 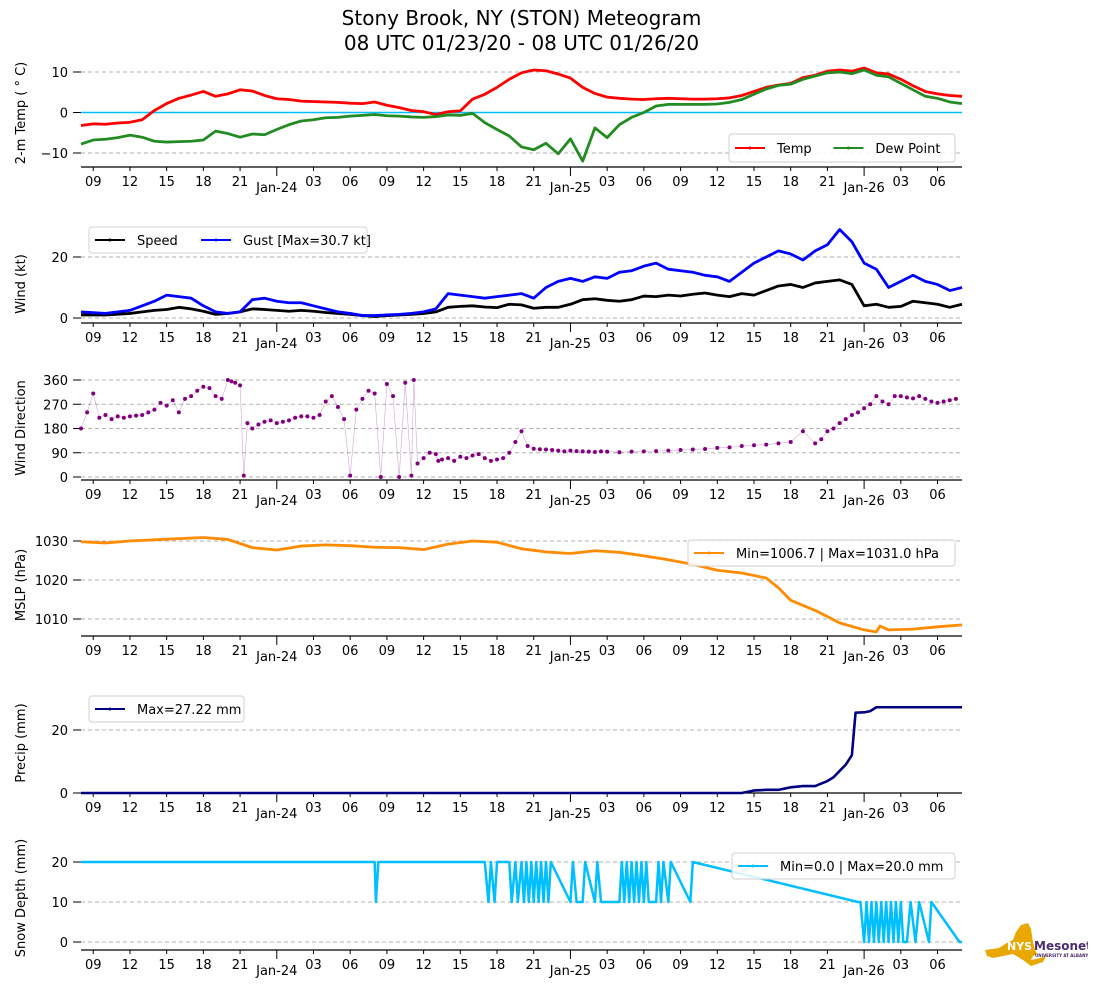 I want to click on legend-frame, so click(x=821, y=553).